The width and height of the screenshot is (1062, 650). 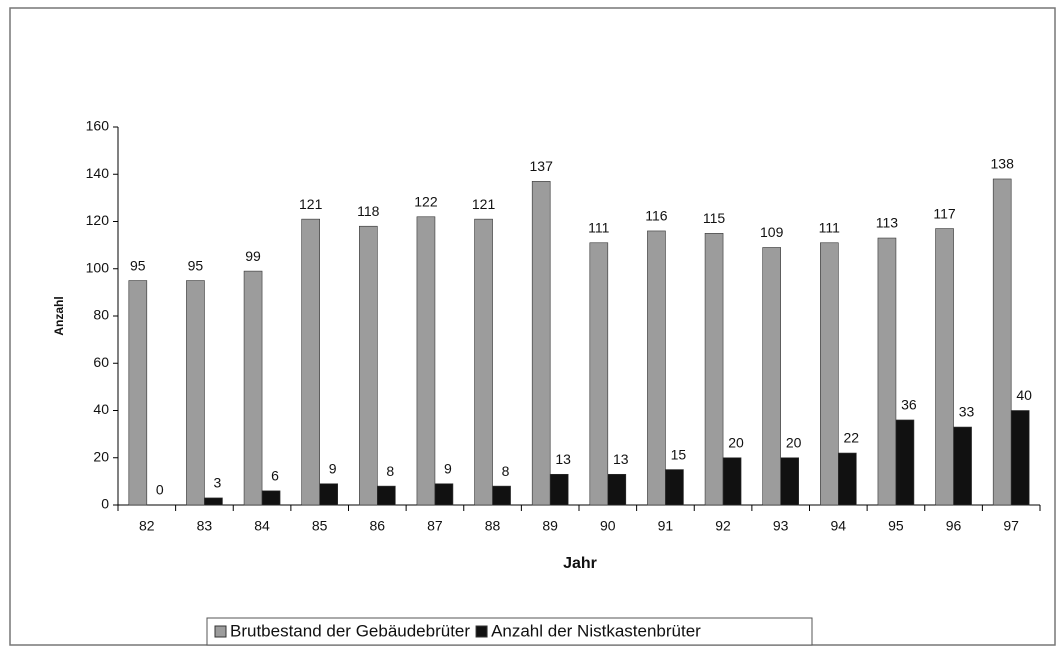 I want to click on legend-label: Brutbestand der Gebäudebrüter, so click(x=350, y=630).